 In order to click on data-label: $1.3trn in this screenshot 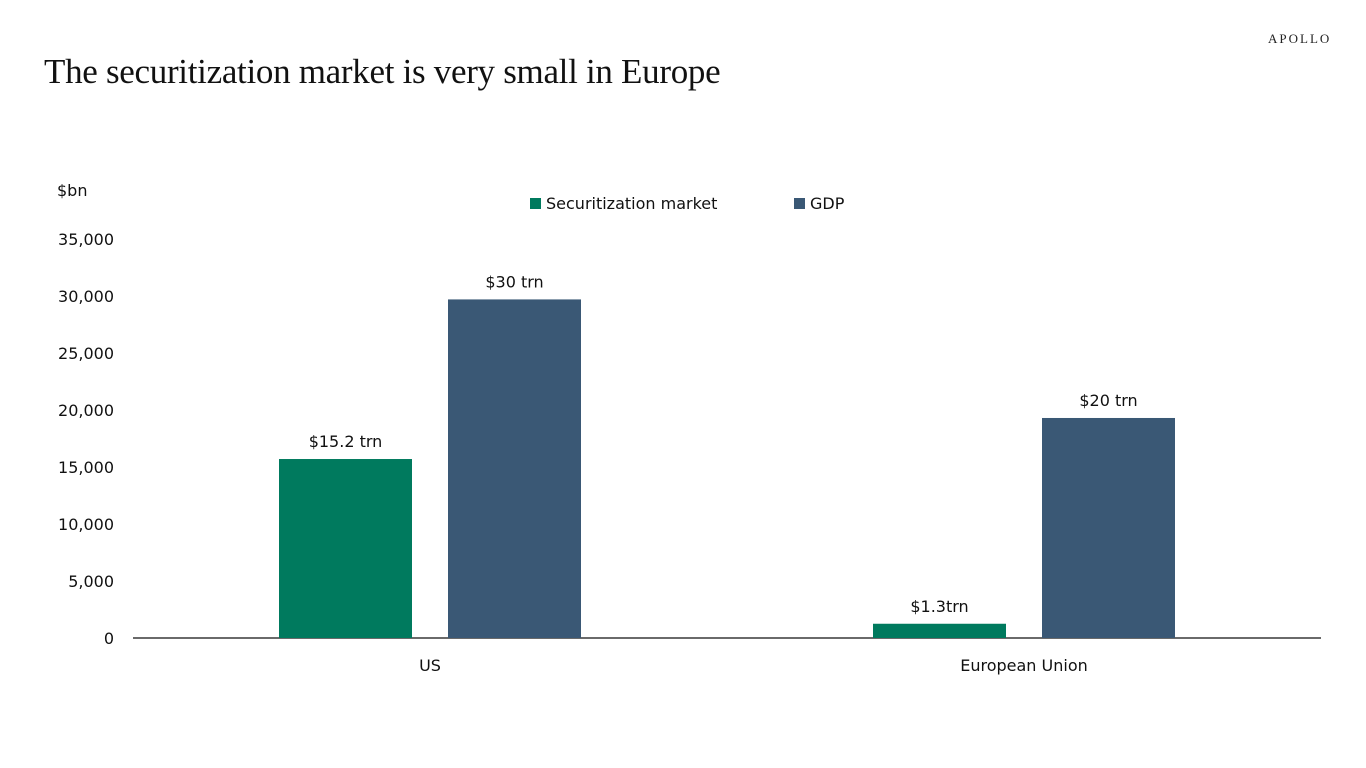, I will do `click(939, 606)`.